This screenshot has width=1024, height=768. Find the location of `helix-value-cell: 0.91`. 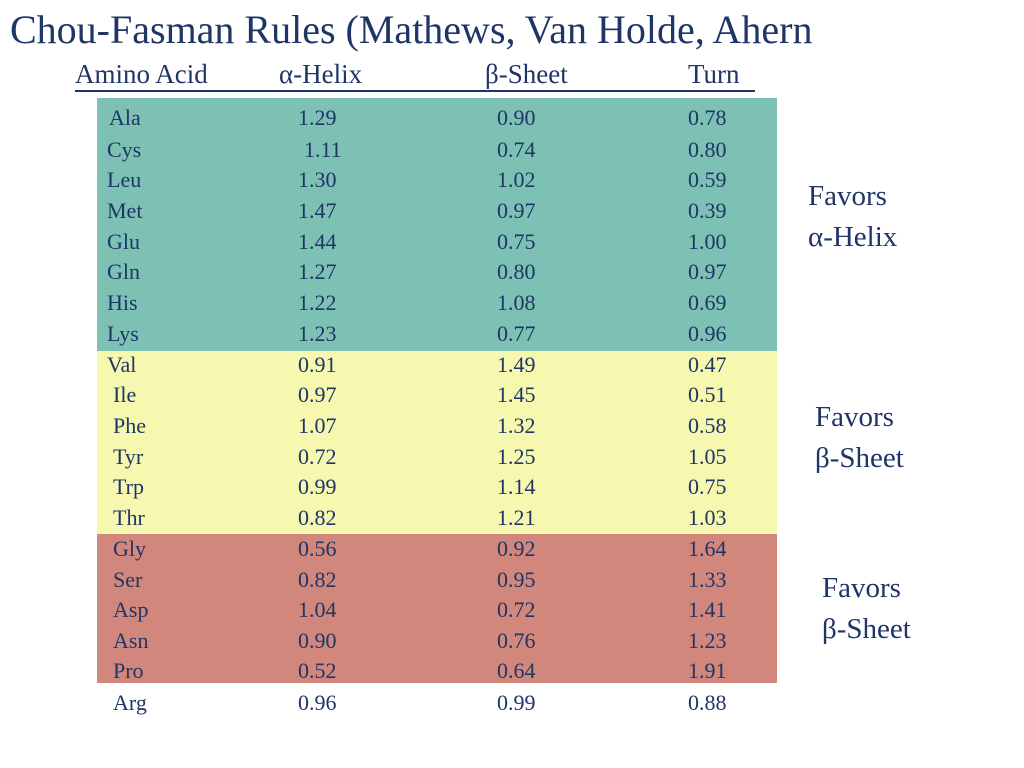

helix-value-cell: 0.91 is located at coordinates (317, 364).